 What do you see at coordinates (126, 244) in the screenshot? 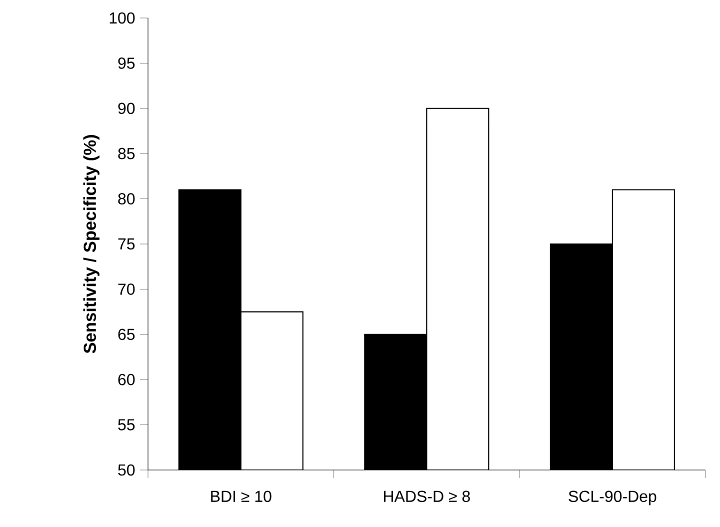
I see `y-tick-label: 75` at bounding box center [126, 244].